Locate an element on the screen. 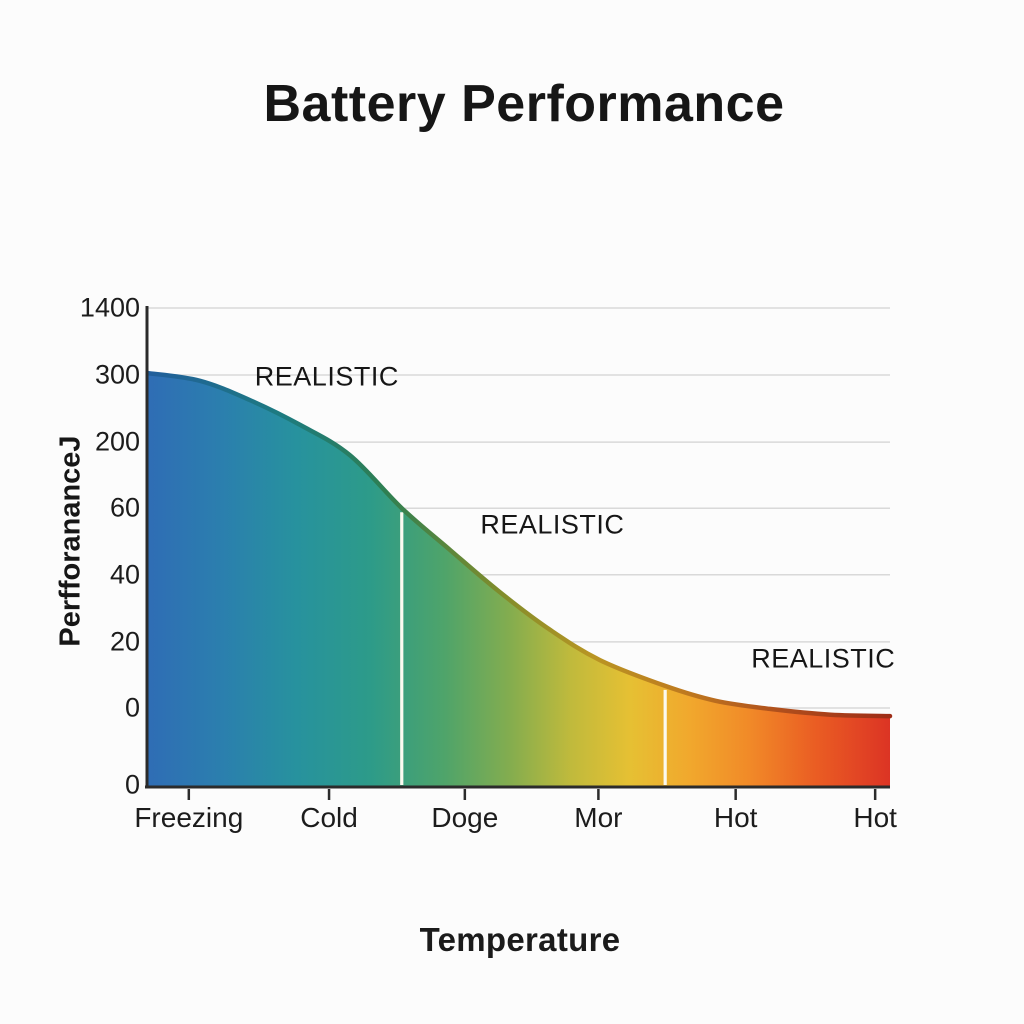 The height and width of the screenshot is (1024, 1024). annotation-realistic-2: REALISTIC is located at coordinates (552, 524).